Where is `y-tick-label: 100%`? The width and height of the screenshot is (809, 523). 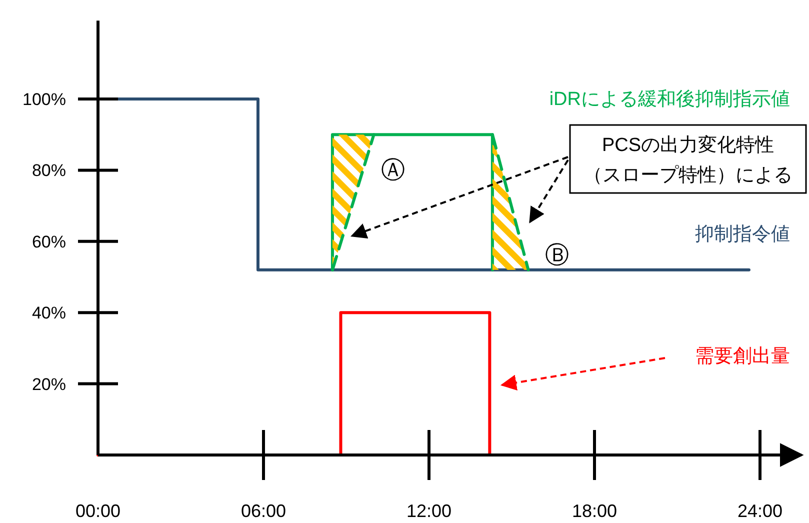
y-tick-label: 100% is located at coordinates (44, 99).